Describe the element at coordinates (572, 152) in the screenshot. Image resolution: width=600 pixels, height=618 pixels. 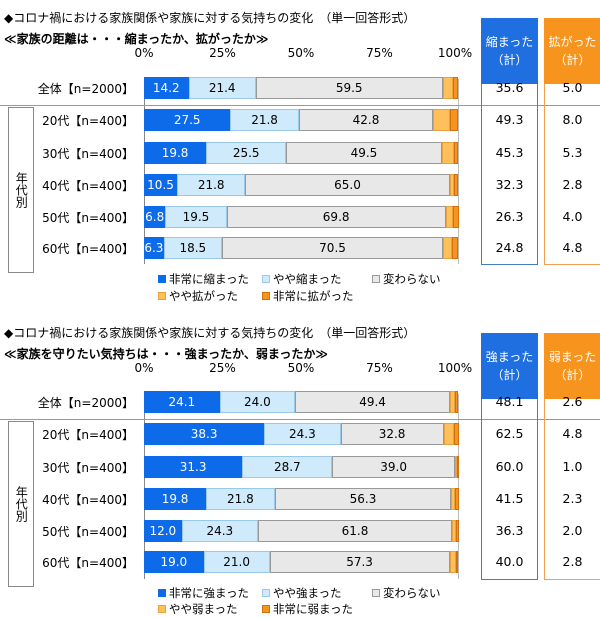
I see `total-value: 5.3` at that location.